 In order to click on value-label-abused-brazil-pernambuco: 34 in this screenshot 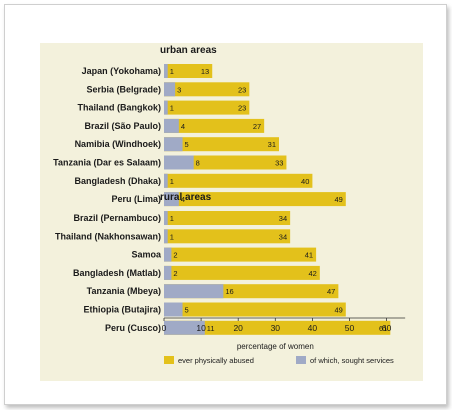, I will do `click(283, 218)`.